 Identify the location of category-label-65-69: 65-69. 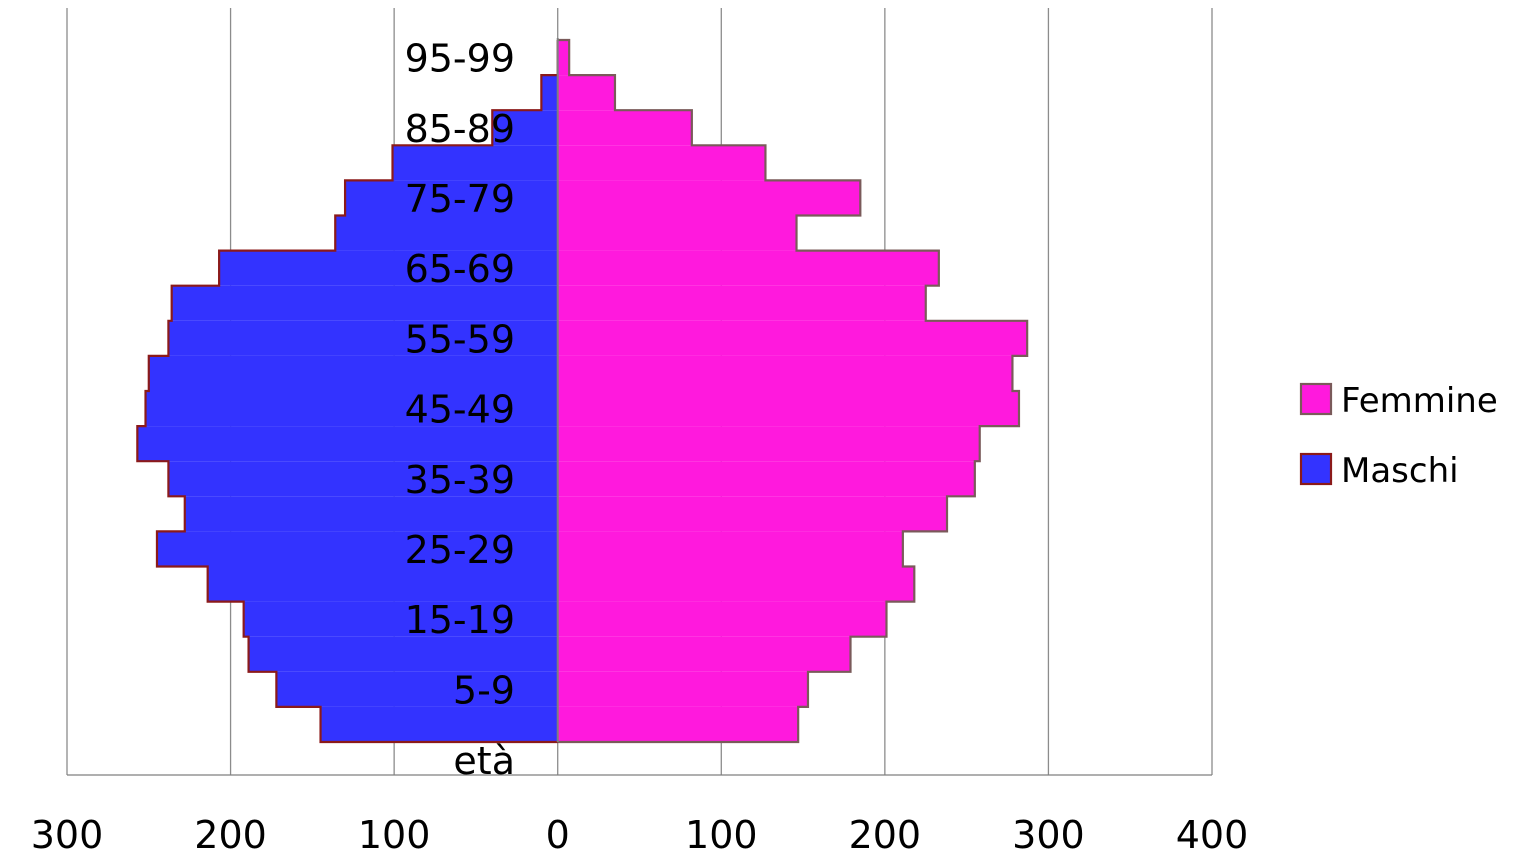
(460, 269).